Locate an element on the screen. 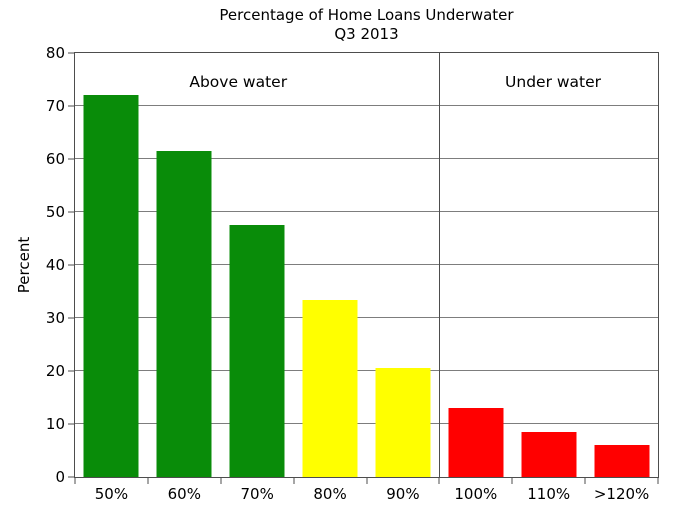 This screenshot has height=512, width=683. y-tick-label: 70 is located at coordinates (55, 106).